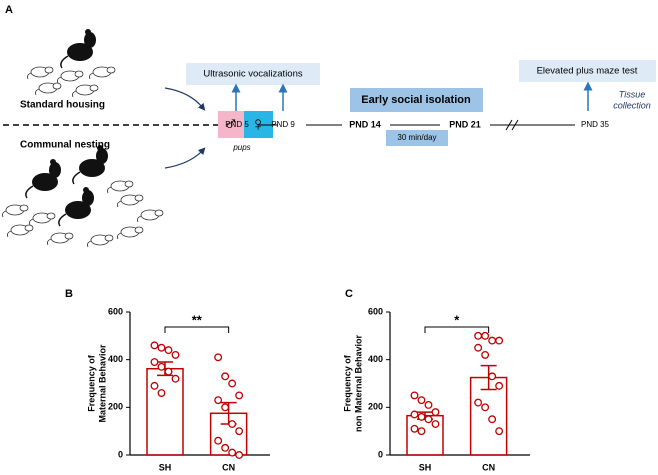  I want to click on epm: Elevated plus maze test, so click(587, 71).